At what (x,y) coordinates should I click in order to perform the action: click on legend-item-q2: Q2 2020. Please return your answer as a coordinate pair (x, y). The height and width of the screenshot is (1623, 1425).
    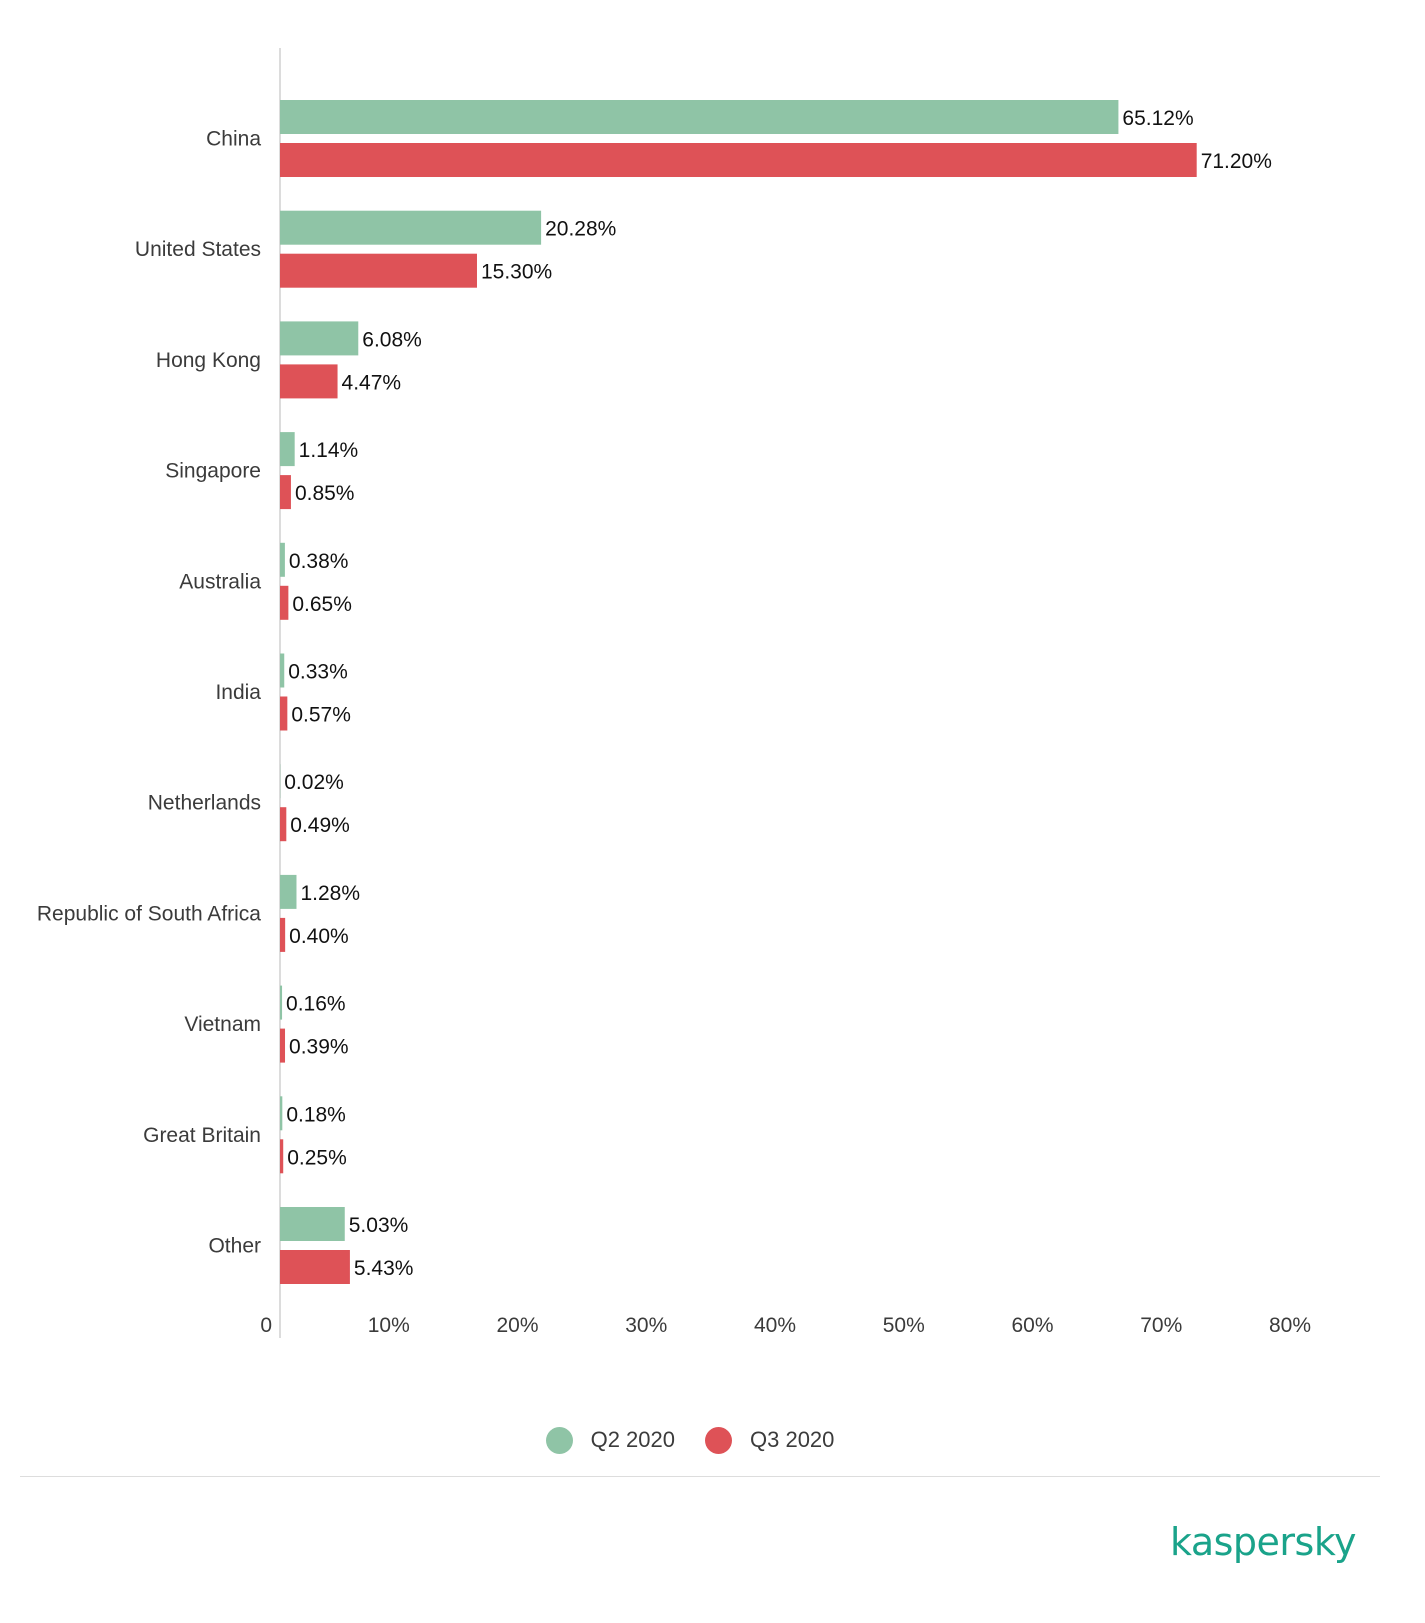
    Looking at the image, I should click on (610, 1440).